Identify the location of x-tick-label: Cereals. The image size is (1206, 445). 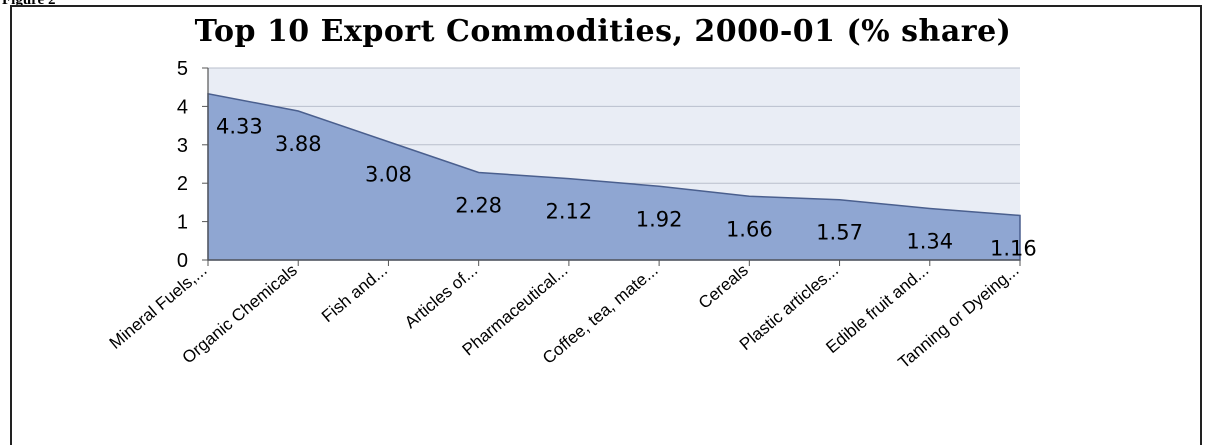
(723, 287).